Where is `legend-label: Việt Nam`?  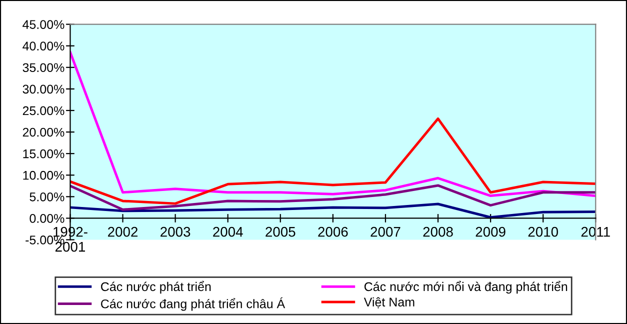 legend-label: Việt Nam is located at coordinates (389, 302).